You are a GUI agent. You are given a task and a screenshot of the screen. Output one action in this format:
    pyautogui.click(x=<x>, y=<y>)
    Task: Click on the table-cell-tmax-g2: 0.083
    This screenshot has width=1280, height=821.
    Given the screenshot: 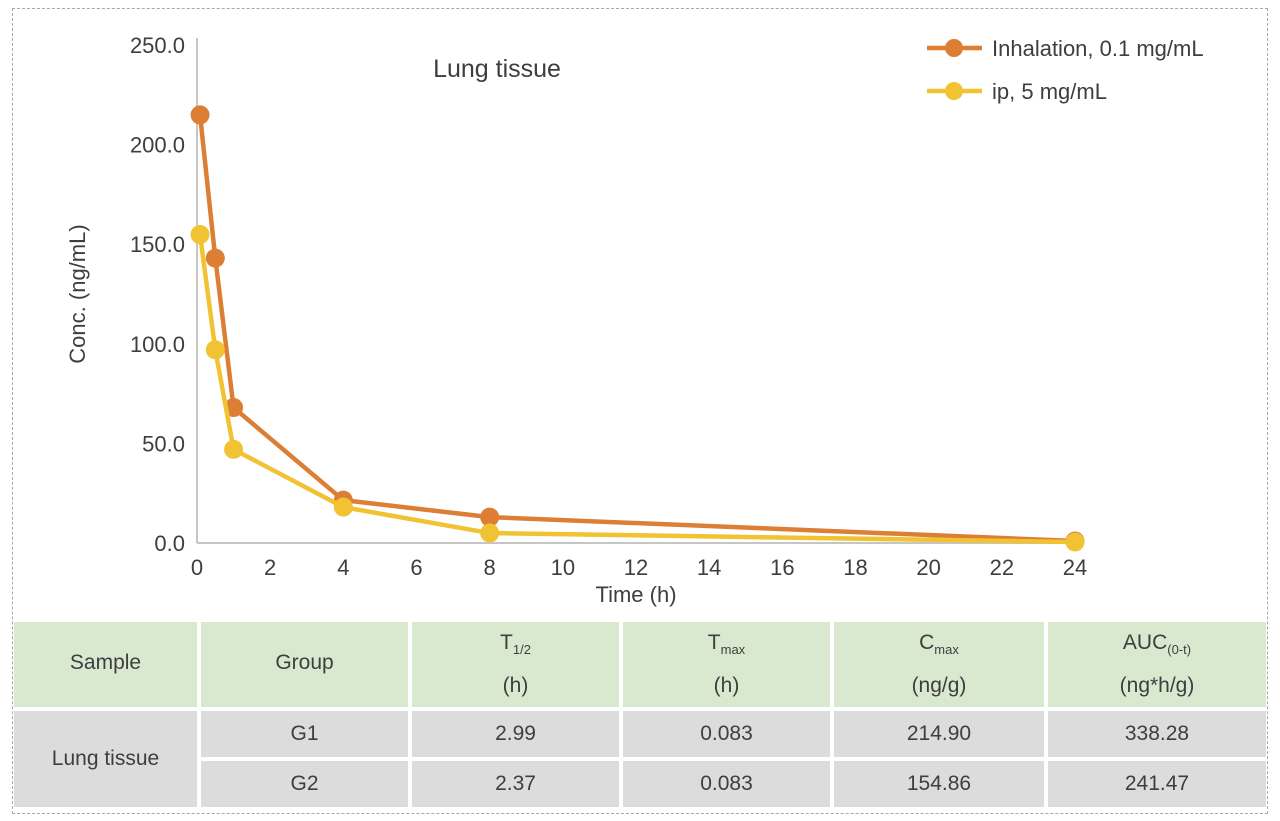 What is the action you would take?
    pyautogui.click(x=726, y=784)
    